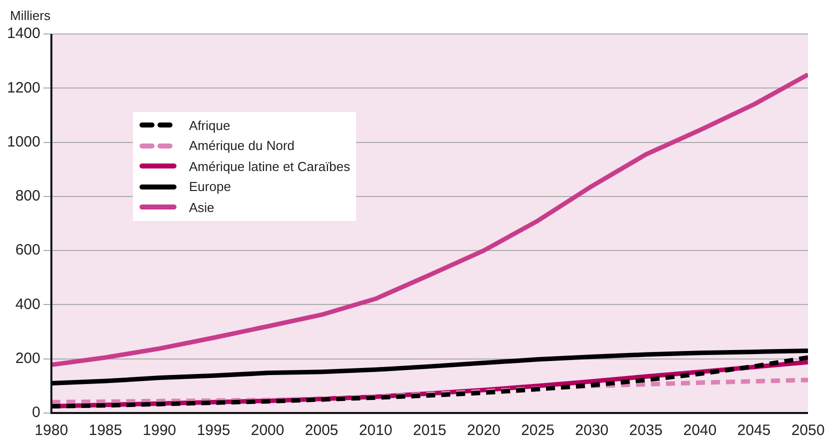  I want to click on x-tick-label: 1990, so click(159, 431).